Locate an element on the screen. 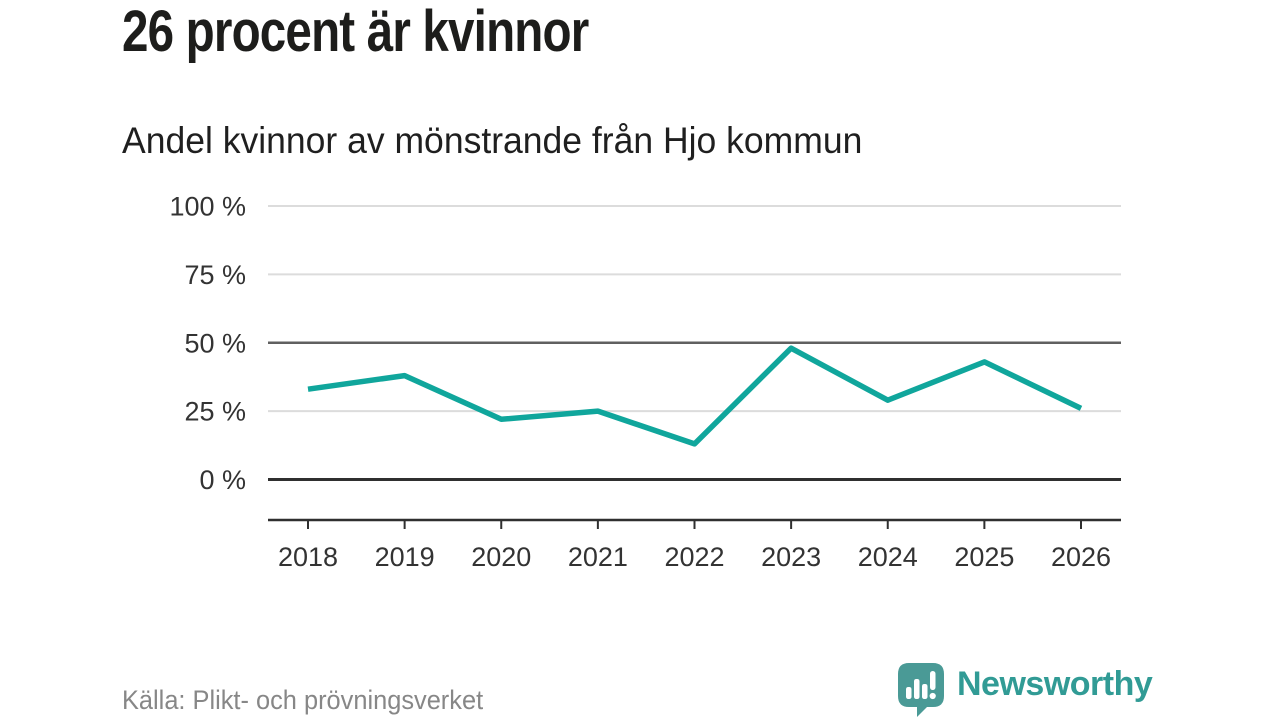  data-series-line is located at coordinates (695, 396).